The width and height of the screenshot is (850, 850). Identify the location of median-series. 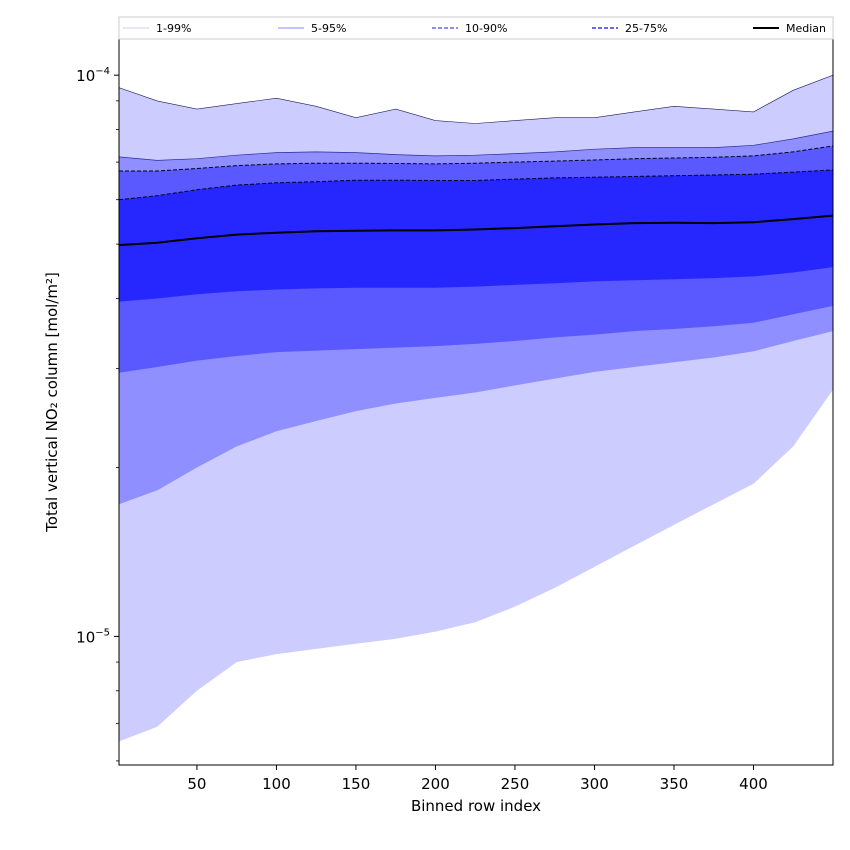
(476, 230).